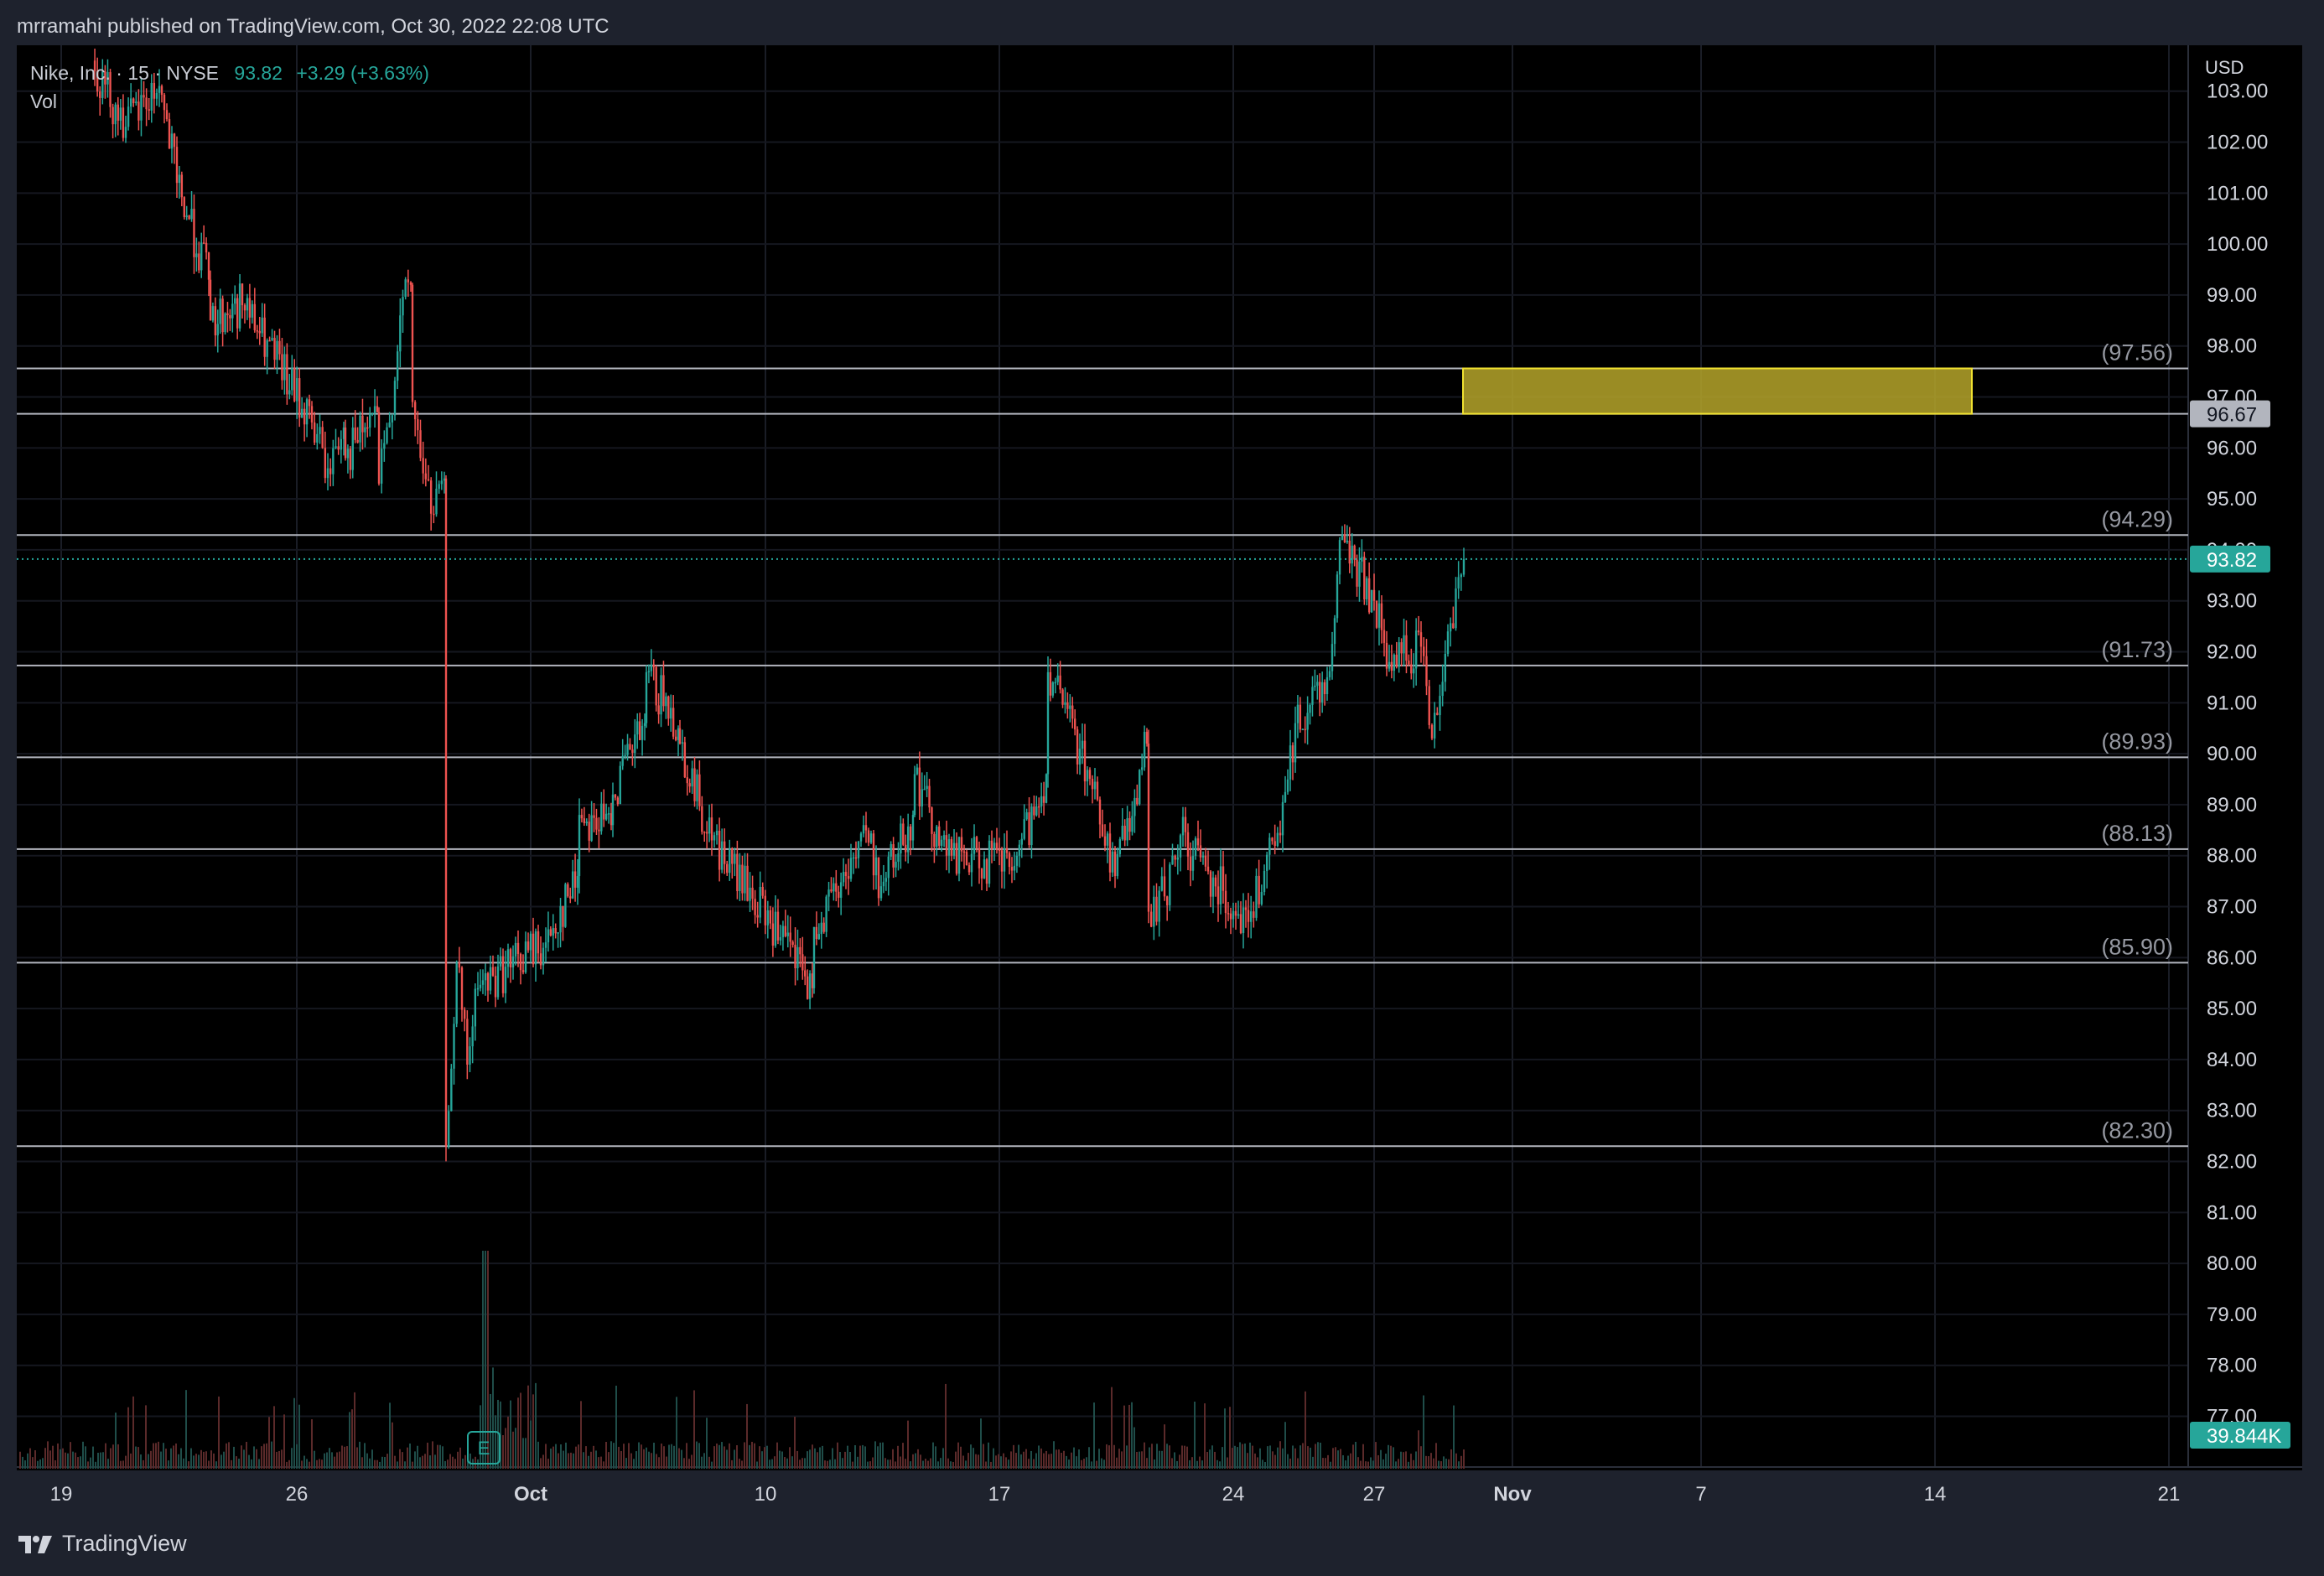 Image resolution: width=2324 pixels, height=1576 pixels. I want to click on symbol-name: Nike, Inc., so click(70, 73).